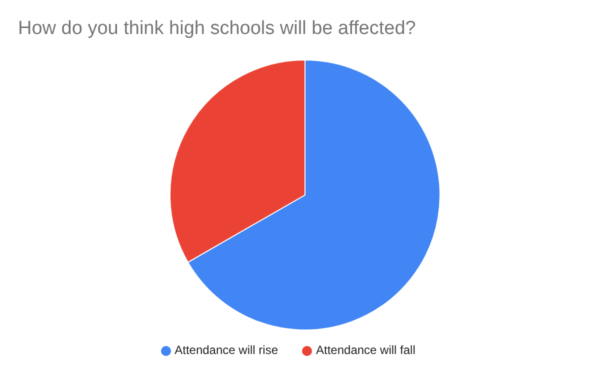 This screenshot has height=371, width=600. I want to click on chart-title: How do you think high schools will be affected?, so click(217, 29).